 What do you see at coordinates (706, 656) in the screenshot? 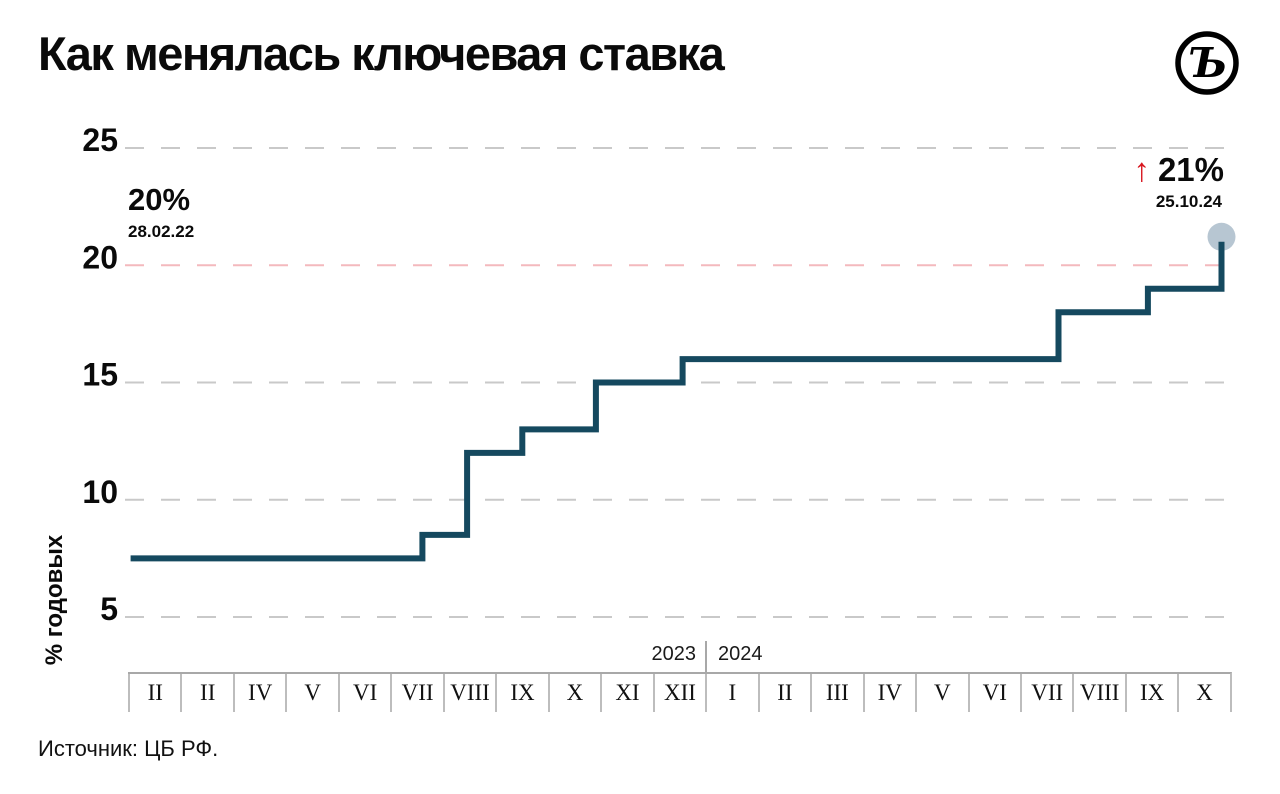
I see `year-divider-line` at bounding box center [706, 656].